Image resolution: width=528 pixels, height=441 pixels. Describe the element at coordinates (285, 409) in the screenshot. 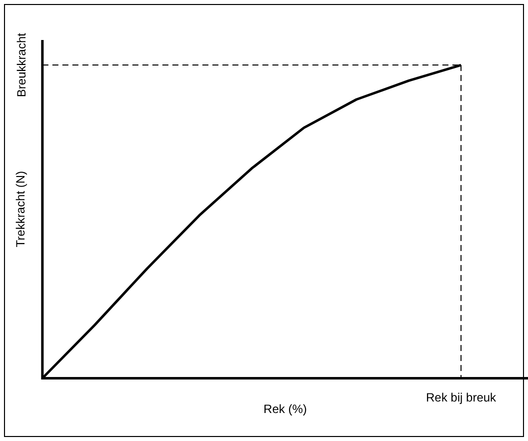

I see `x-axis-title: Rek (%)` at that location.